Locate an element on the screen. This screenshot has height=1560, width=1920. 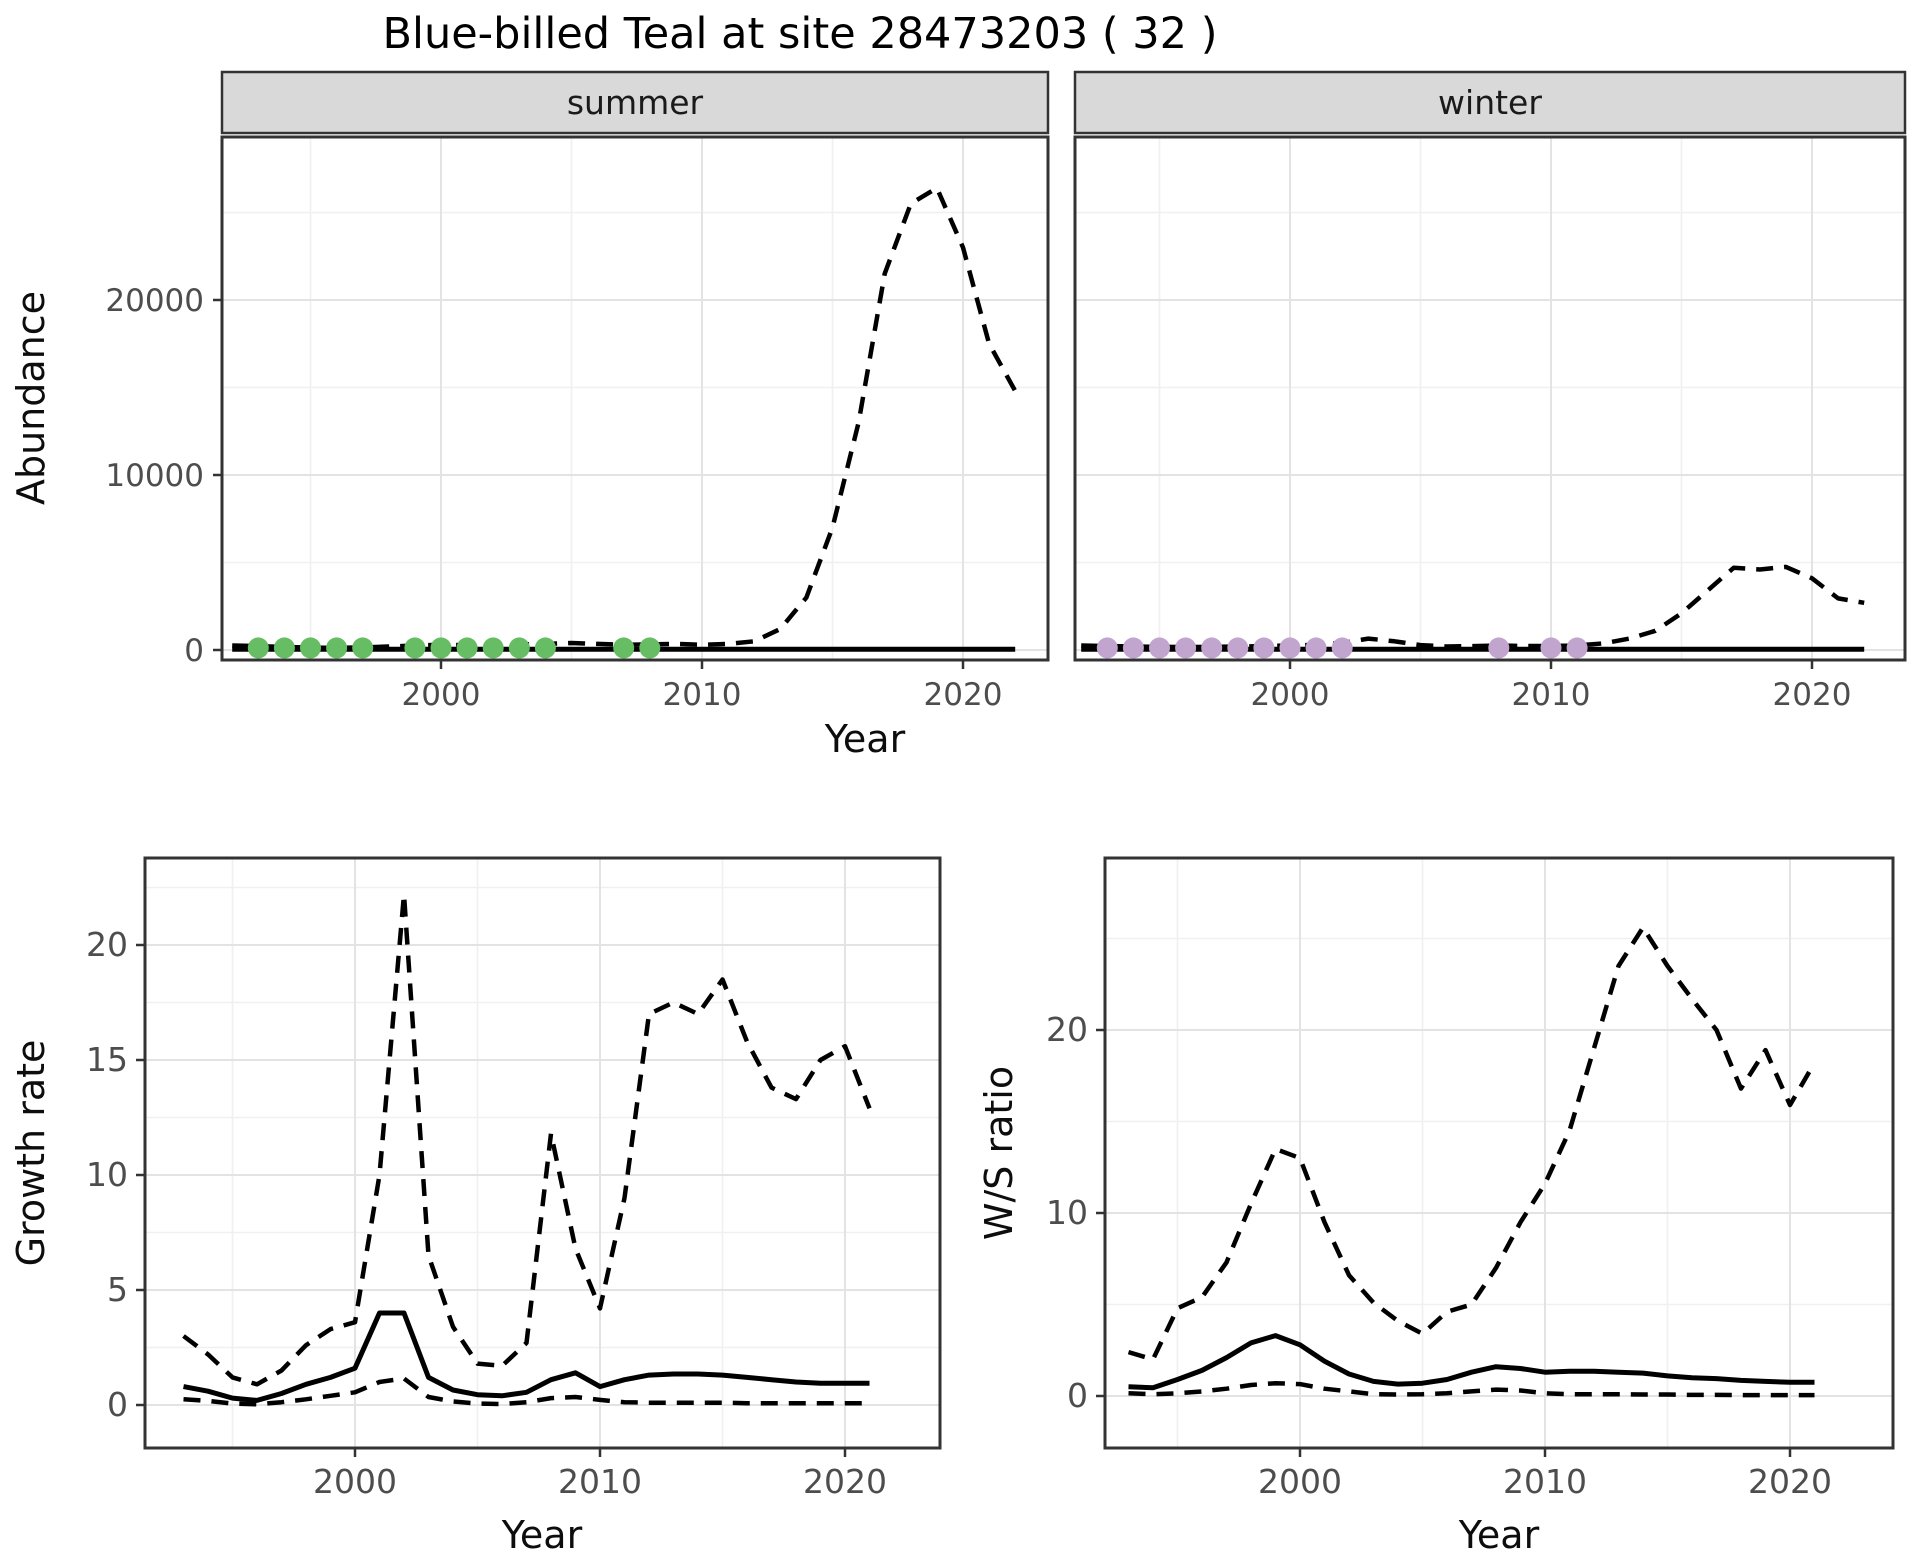
y-tick-label: 15 is located at coordinates (107, 1059).